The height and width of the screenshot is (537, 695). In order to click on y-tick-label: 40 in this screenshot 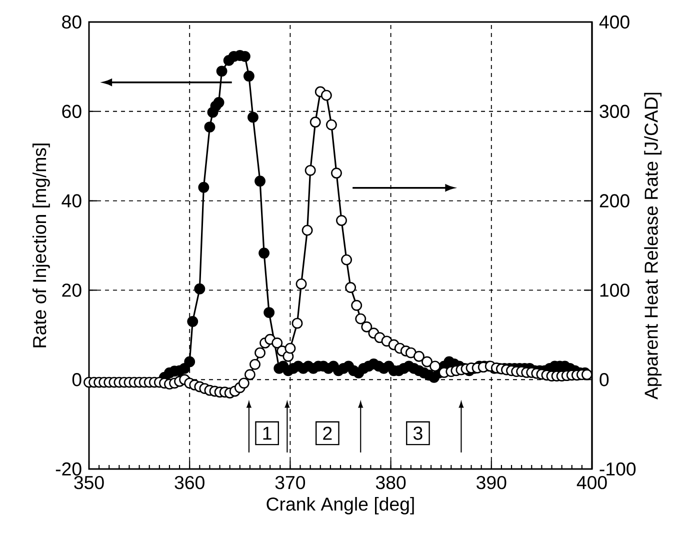, I will do `click(72, 201)`.